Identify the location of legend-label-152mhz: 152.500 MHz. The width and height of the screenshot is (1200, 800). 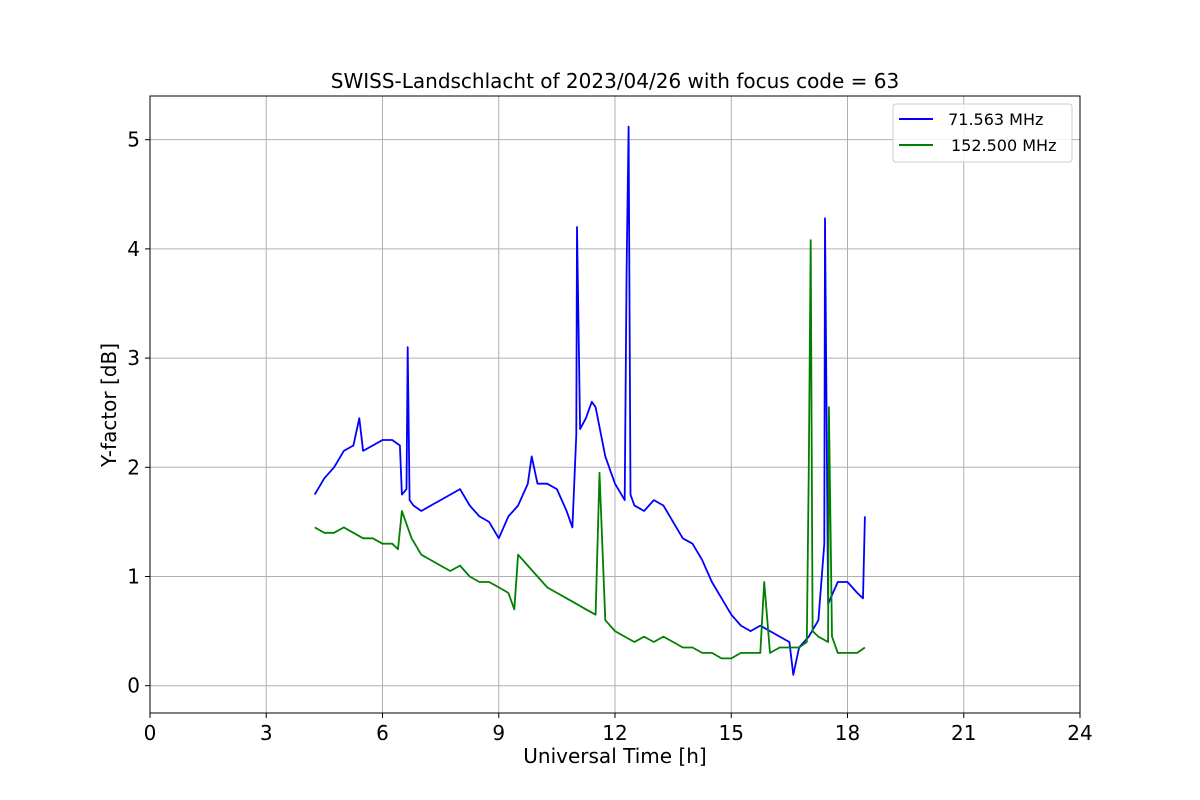
(1003, 145).